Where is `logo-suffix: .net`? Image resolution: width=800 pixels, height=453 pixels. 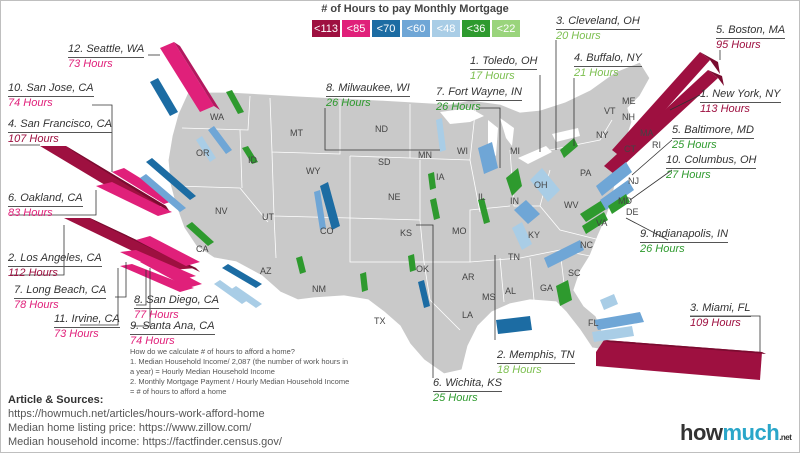 logo-suffix: .net is located at coordinates (785, 437).